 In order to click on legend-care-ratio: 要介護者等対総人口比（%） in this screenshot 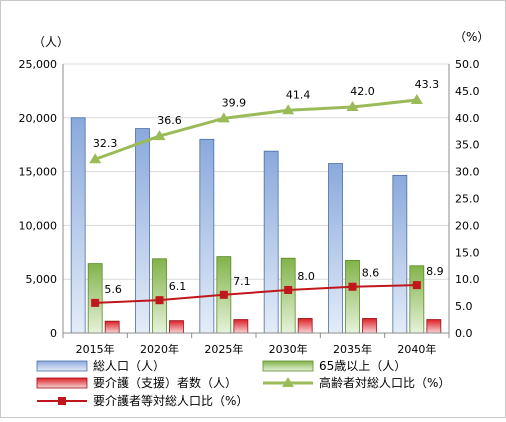, I will do `click(142, 400)`.